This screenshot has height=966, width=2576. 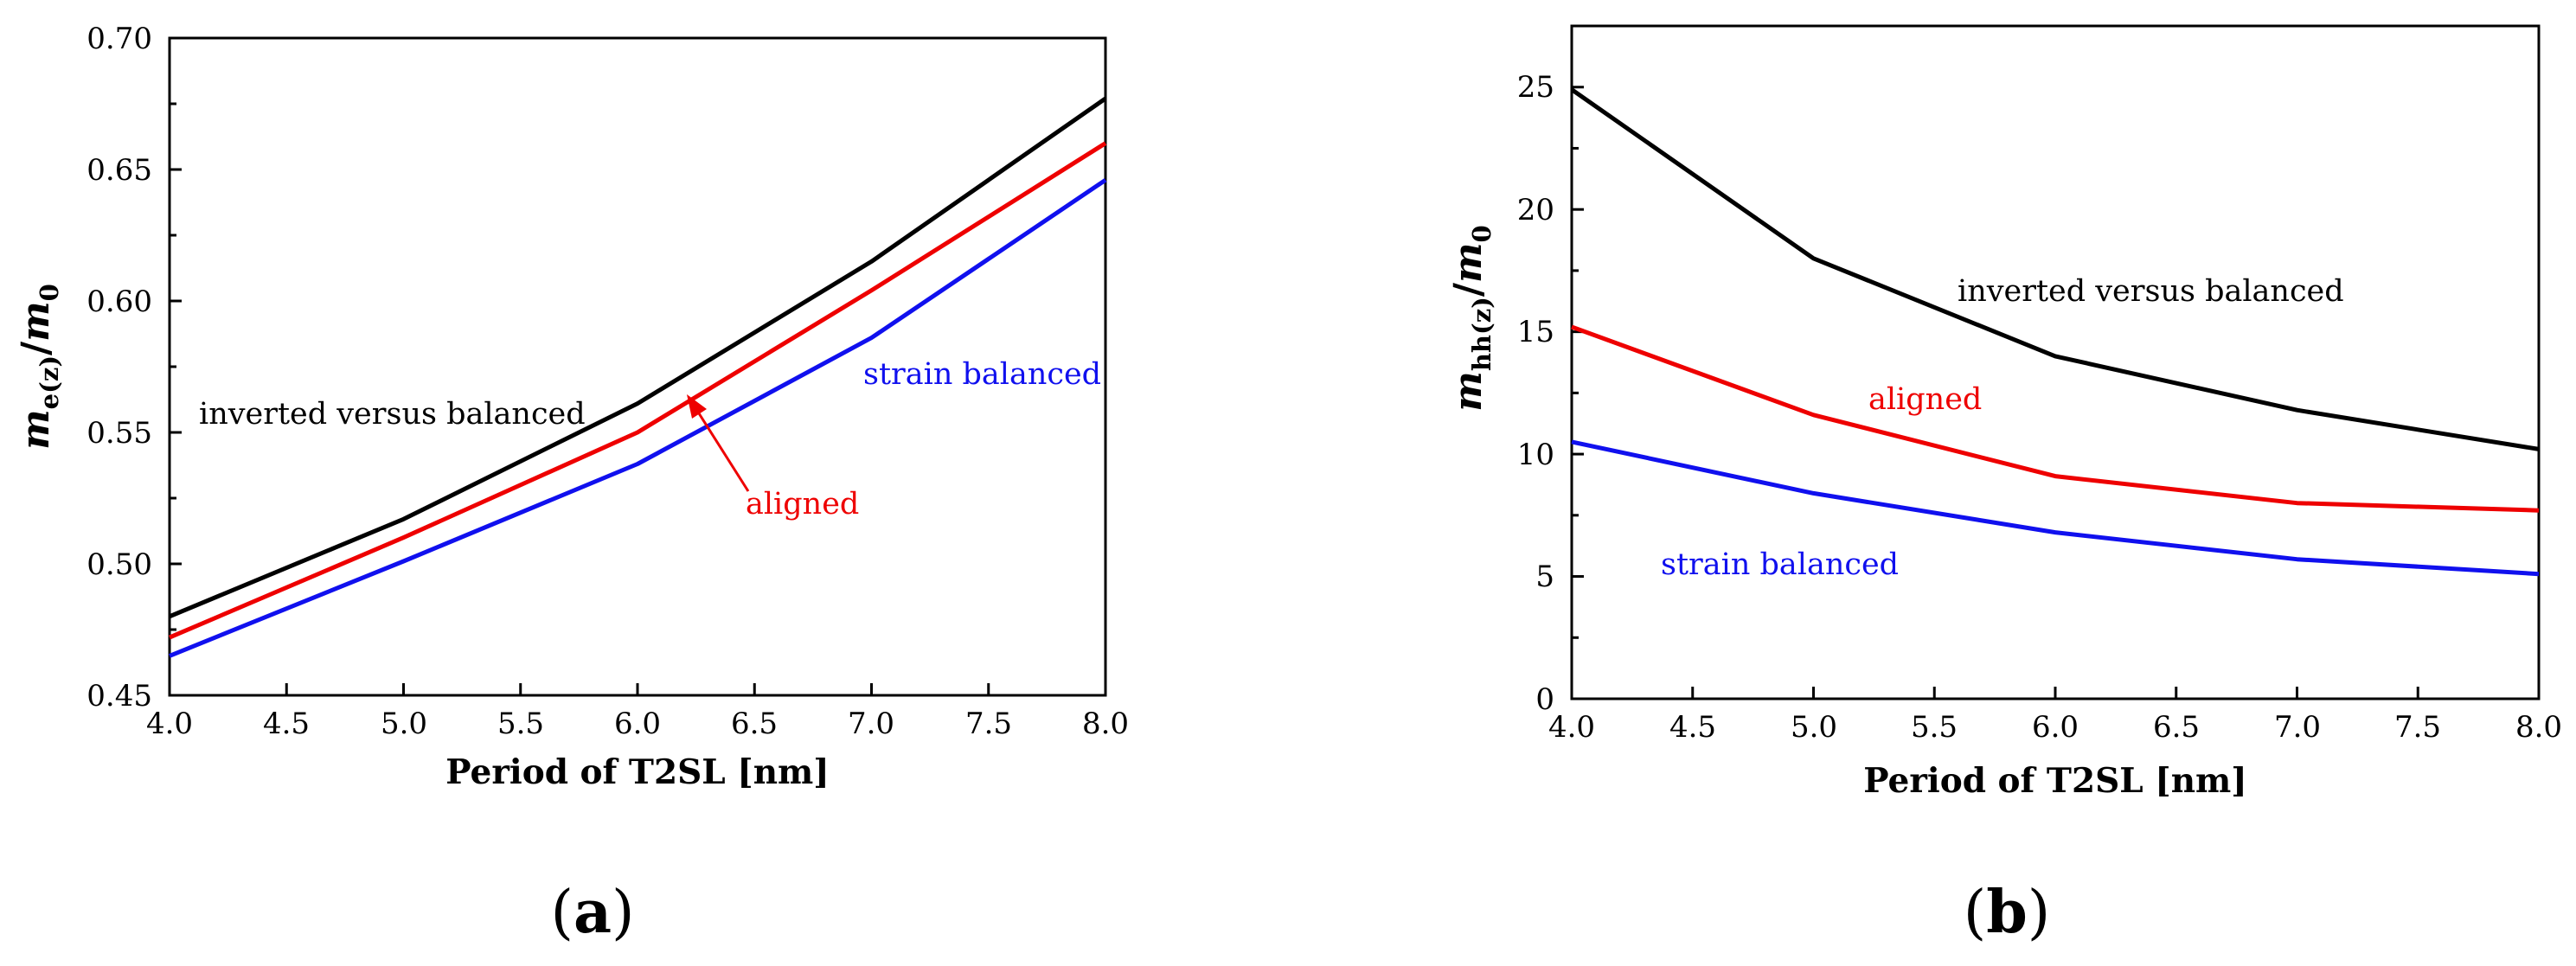 I want to click on x-tick-labels-b: 4.0 4.5 5.0 5.5 6.0 6.5 7.0 7.5 8.0, so click(x=2055, y=727).